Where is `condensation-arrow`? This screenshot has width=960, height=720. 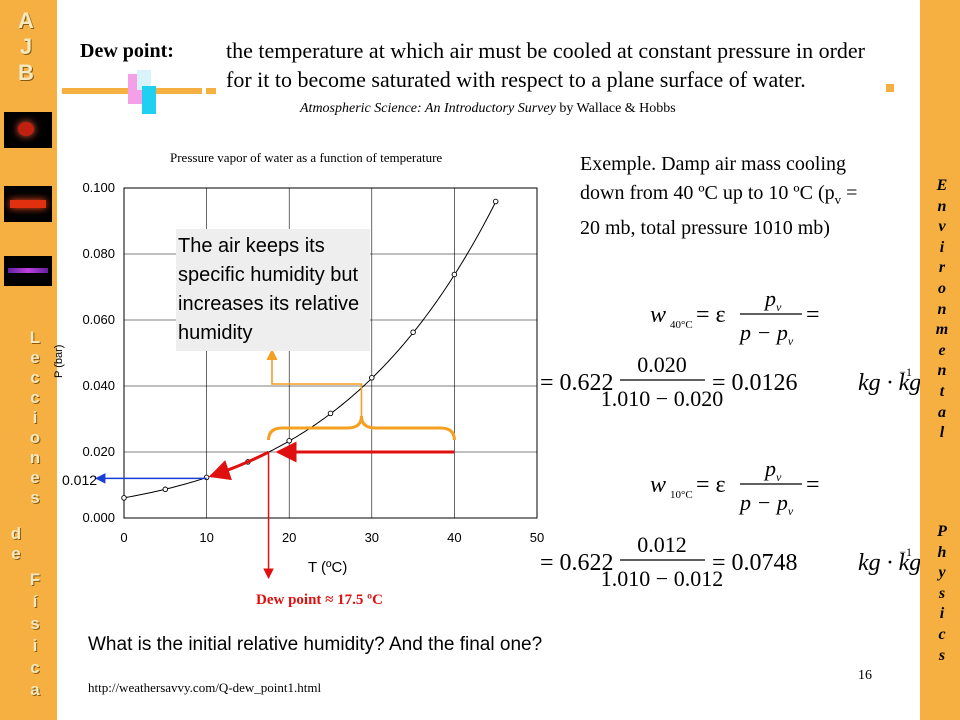 condensation-arrow is located at coordinates (239, 465).